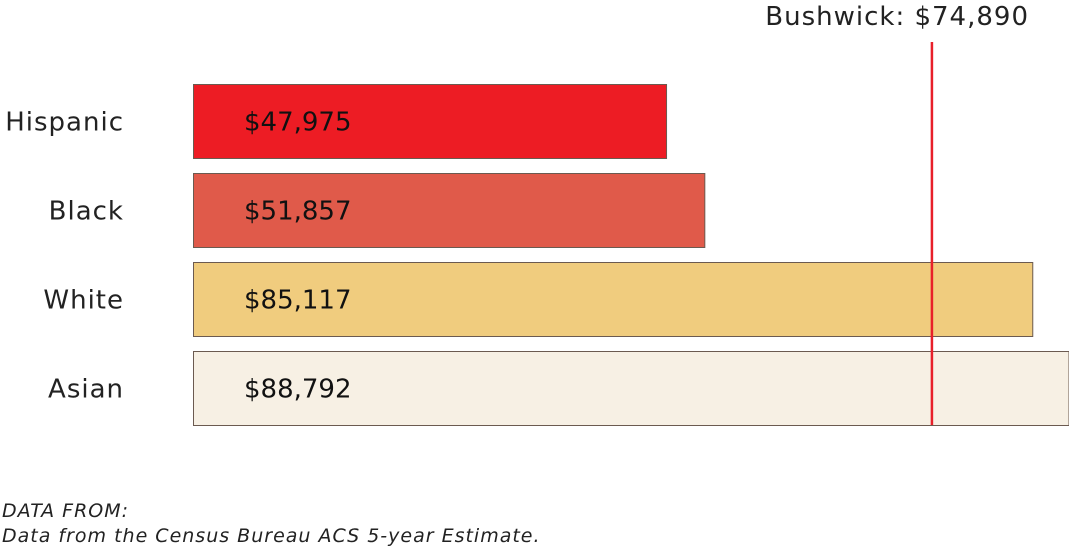 This screenshot has height=549, width=1069. I want to click on bar-white, so click(613, 299).